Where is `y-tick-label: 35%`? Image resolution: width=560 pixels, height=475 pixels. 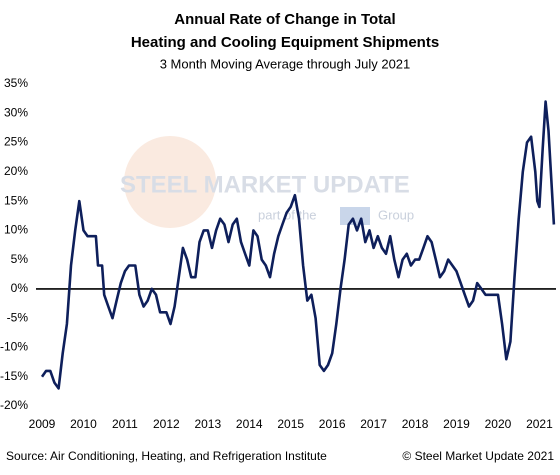
y-tick-label: 35% is located at coordinates (16, 83).